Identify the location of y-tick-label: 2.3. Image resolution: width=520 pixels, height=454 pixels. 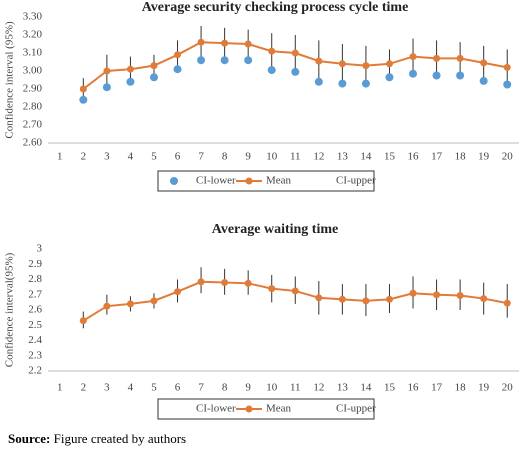
(35, 355).